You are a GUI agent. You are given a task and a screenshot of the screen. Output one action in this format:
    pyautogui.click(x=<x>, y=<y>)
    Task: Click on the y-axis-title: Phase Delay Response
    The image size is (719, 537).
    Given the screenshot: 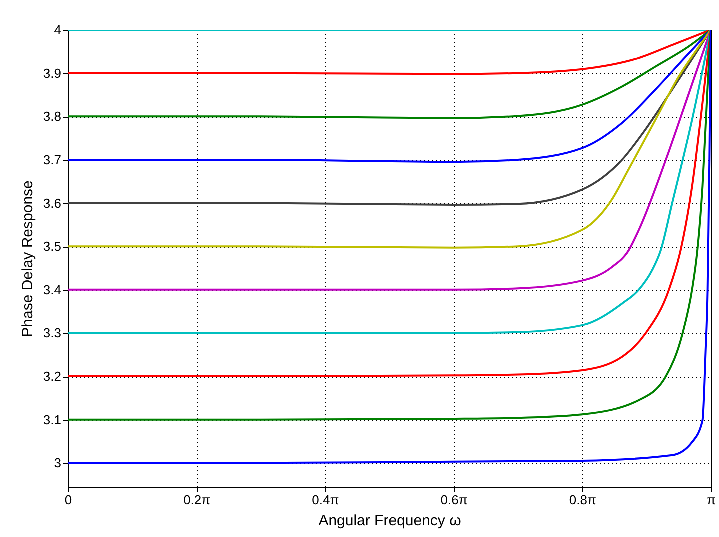 What is the action you would take?
    pyautogui.click(x=27, y=259)
    